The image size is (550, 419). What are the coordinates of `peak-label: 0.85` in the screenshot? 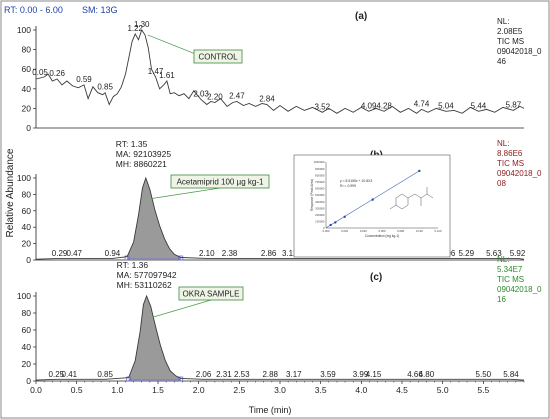 It's located at (105, 374).